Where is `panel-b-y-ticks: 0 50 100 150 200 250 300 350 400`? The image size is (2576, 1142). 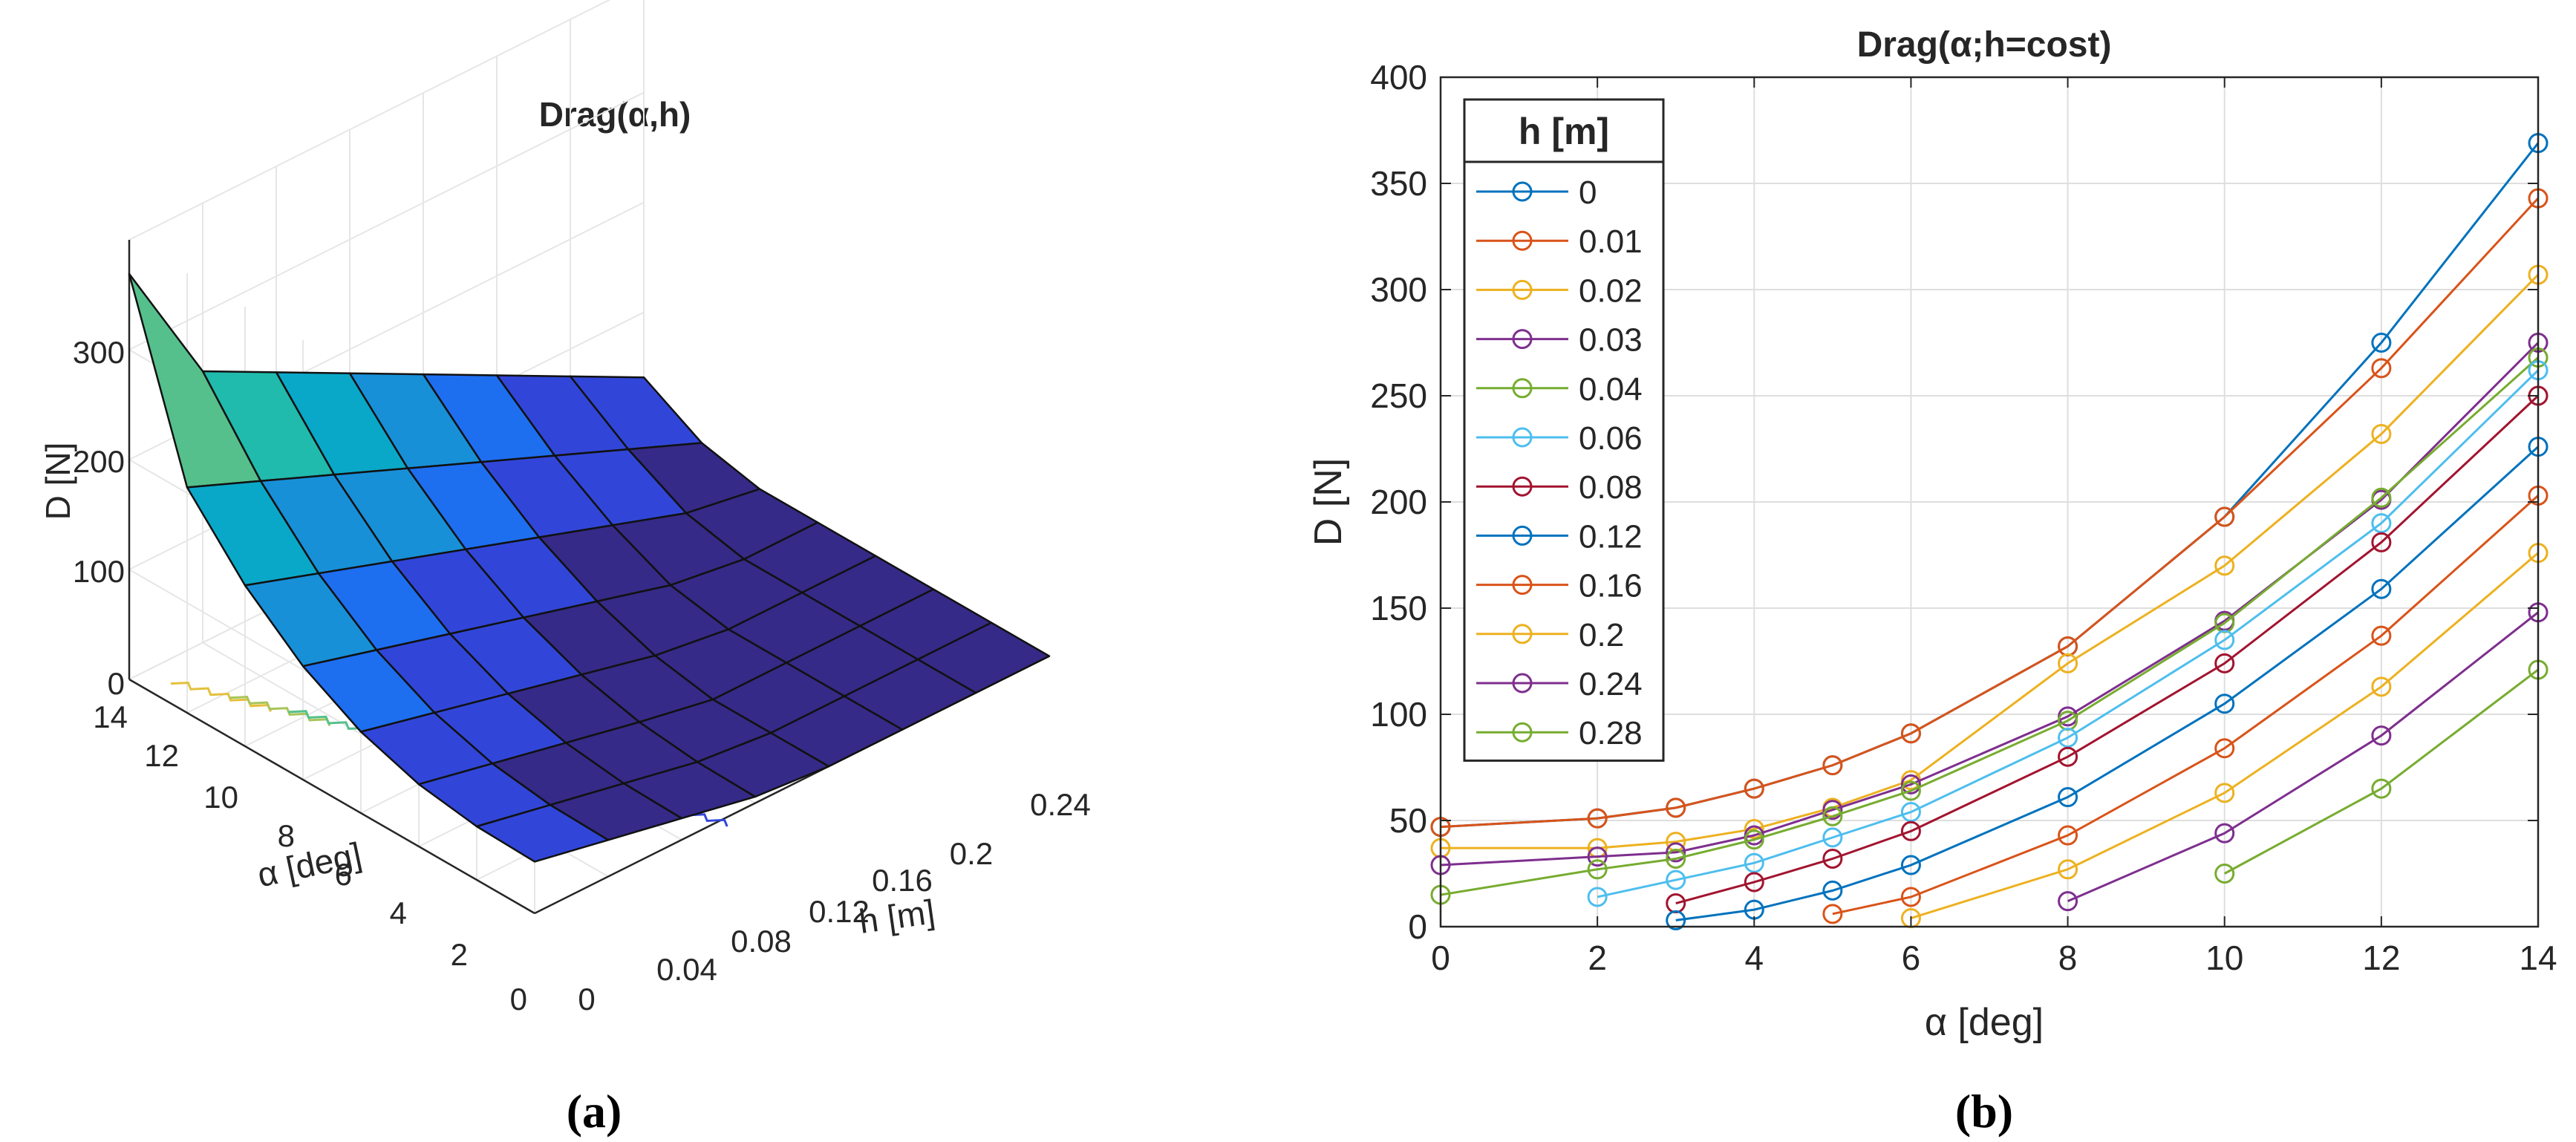 panel-b-y-ticks: 0 50 100 150 200 250 300 350 400 is located at coordinates (1398, 502).